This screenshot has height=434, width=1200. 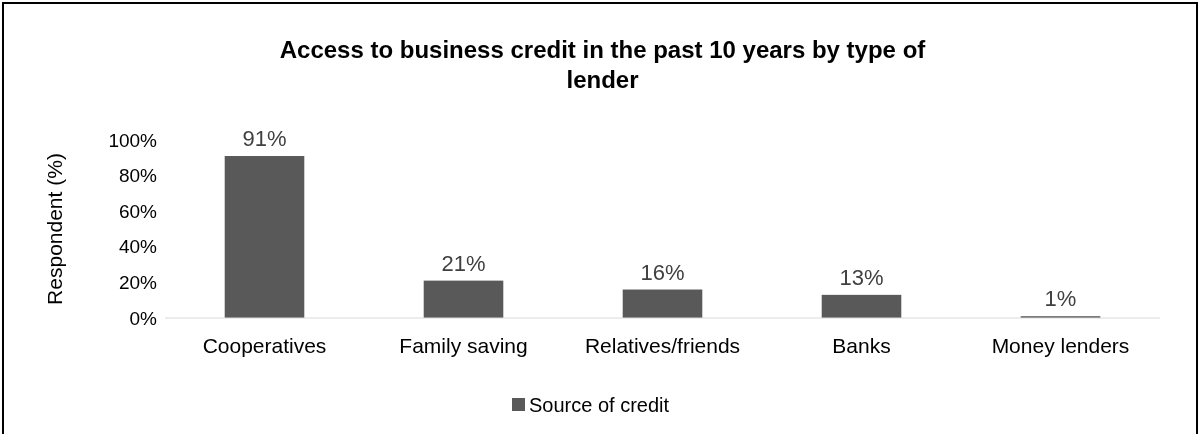 What do you see at coordinates (138, 247) in the screenshot?
I see `y-tick-label: 40%` at bounding box center [138, 247].